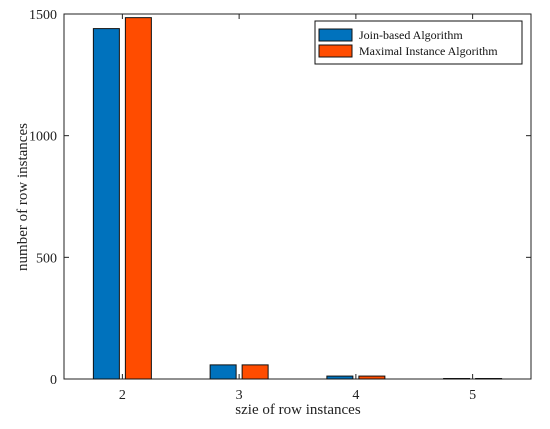 The height and width of the screenshot is (429, 550). I want to click on legend-swatch-maximal-instance, so click(335, 51).